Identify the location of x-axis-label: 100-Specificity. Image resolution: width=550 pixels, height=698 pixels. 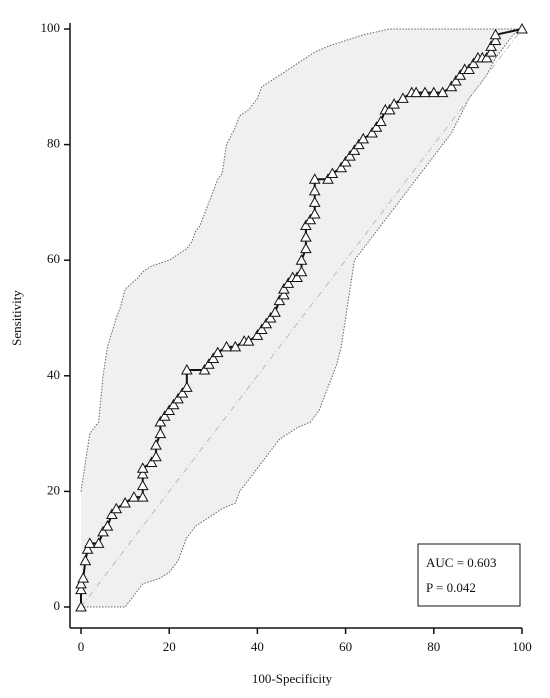
(292, 678).